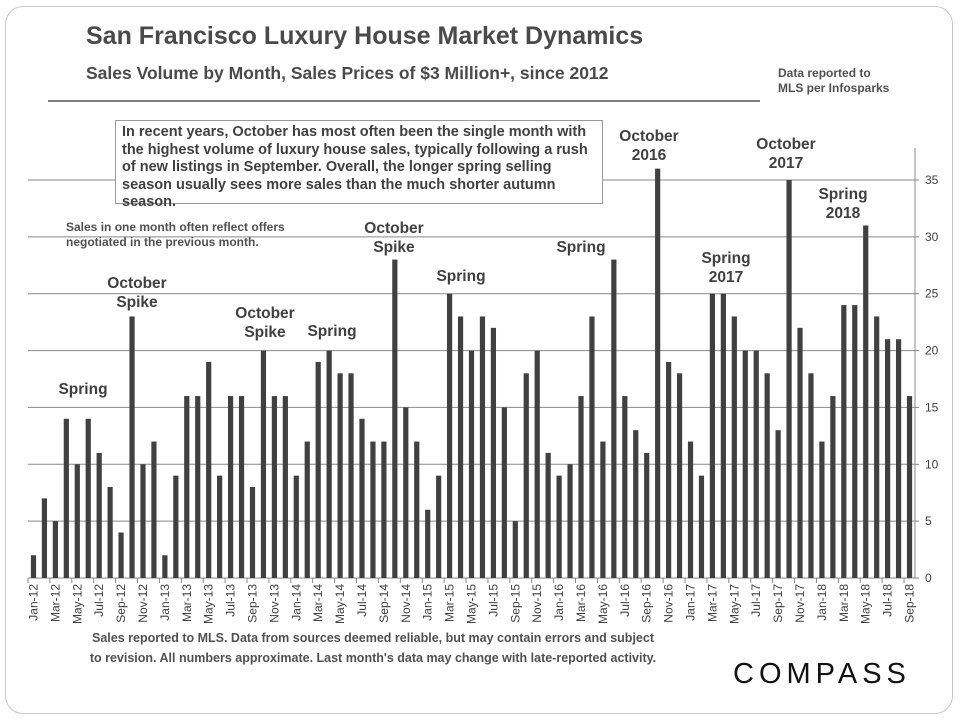 Image resolution: width=960 pixels, height=720 pixels. Describe the element at coordinates (136, 293) in the screenshot. I see `annotation-october-spike-2012: October Spike` at that location.